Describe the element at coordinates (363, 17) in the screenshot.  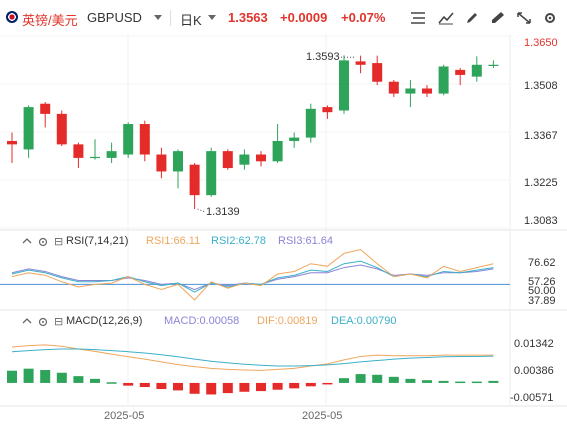
I see `price-change-percent: +0.07%` at that location.